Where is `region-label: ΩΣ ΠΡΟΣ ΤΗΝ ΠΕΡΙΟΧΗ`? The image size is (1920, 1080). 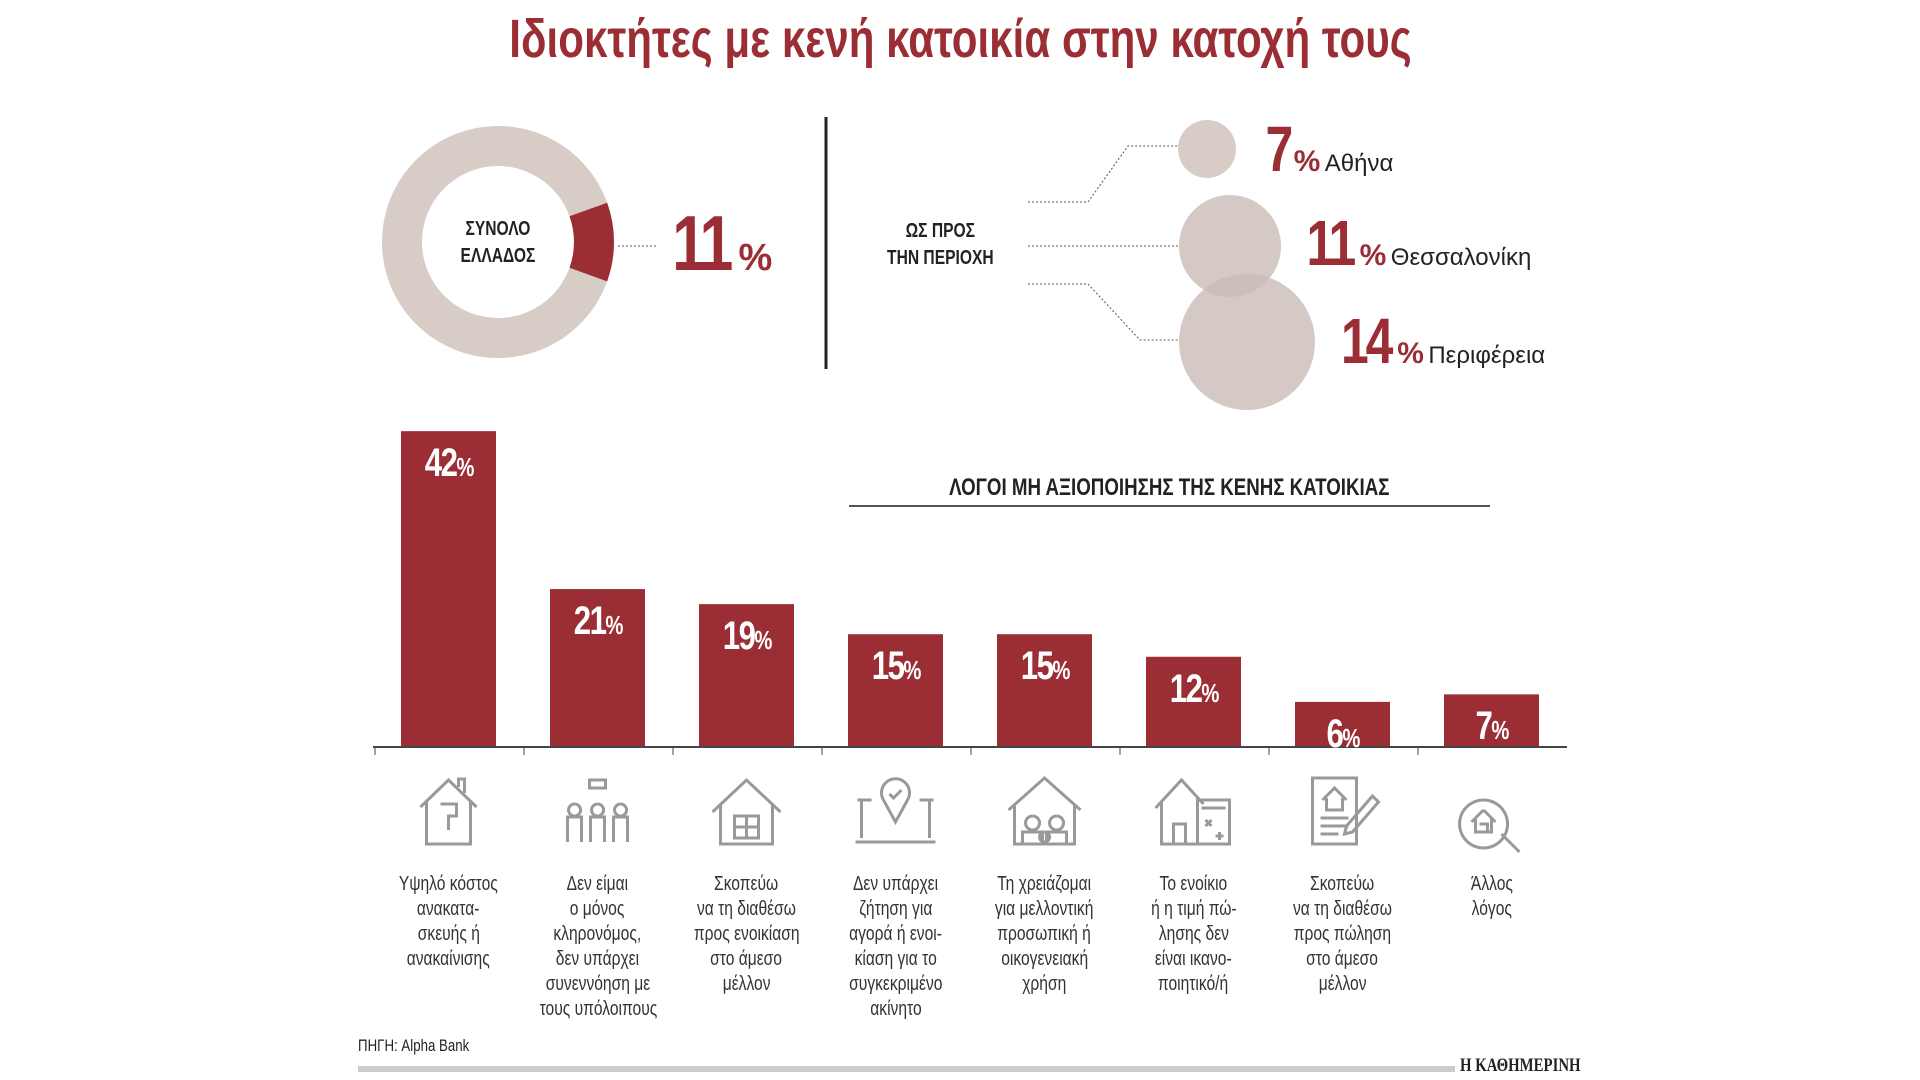
region-label: ΩΣ ΠΡΟΣ ΤΗΝ ΠΕΡΙΟΧΗ is located at coordinates (940, 245).